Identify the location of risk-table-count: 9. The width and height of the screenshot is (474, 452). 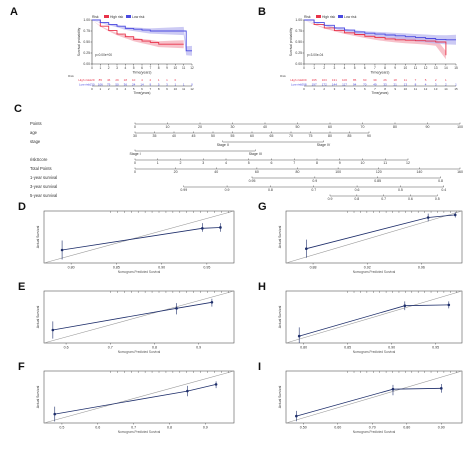
(150, 85).